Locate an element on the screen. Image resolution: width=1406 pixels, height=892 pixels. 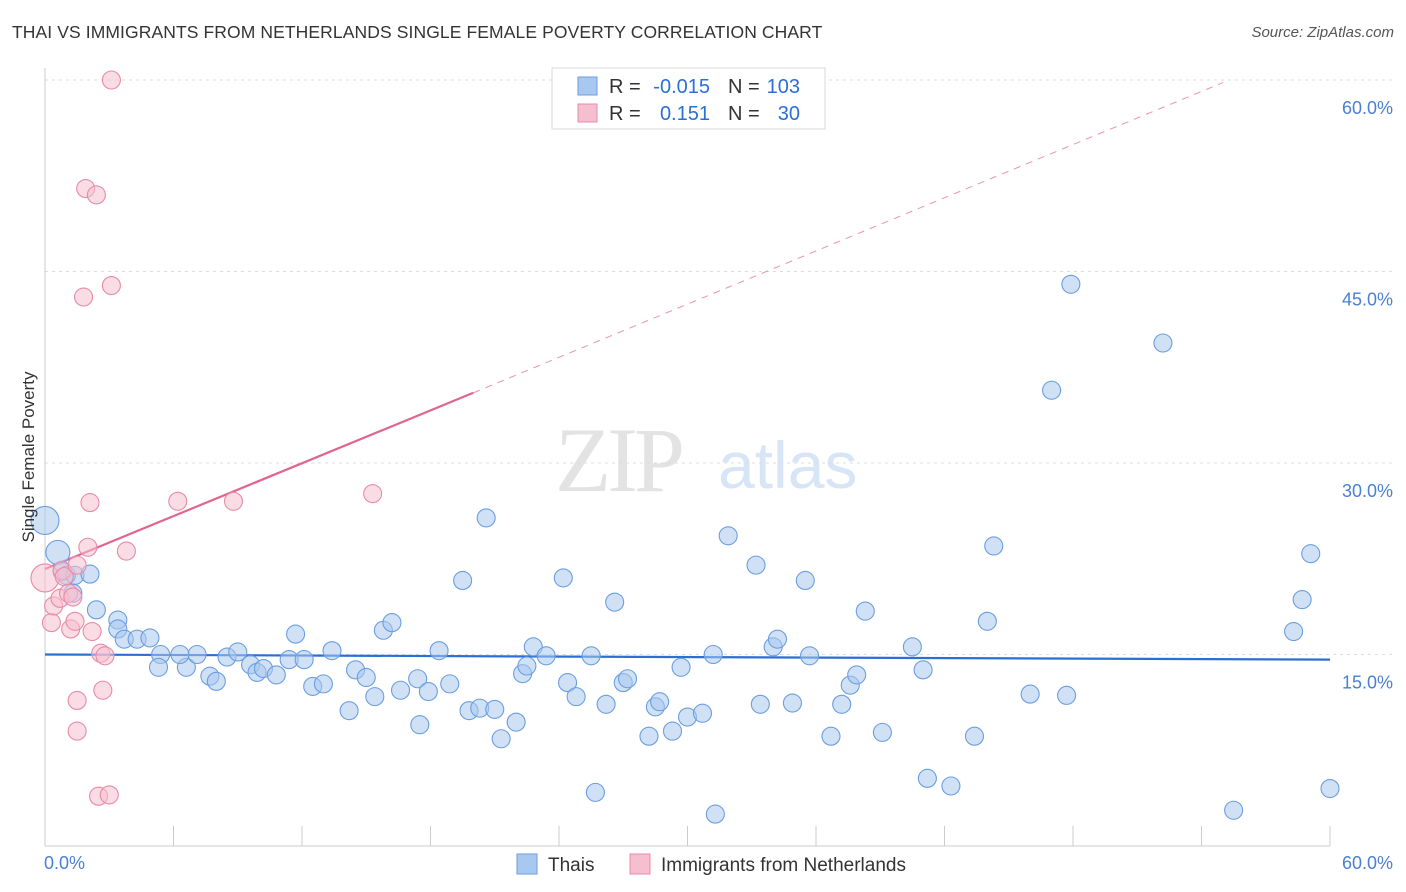
thais-trend-line is located at coordinates (687, 657).